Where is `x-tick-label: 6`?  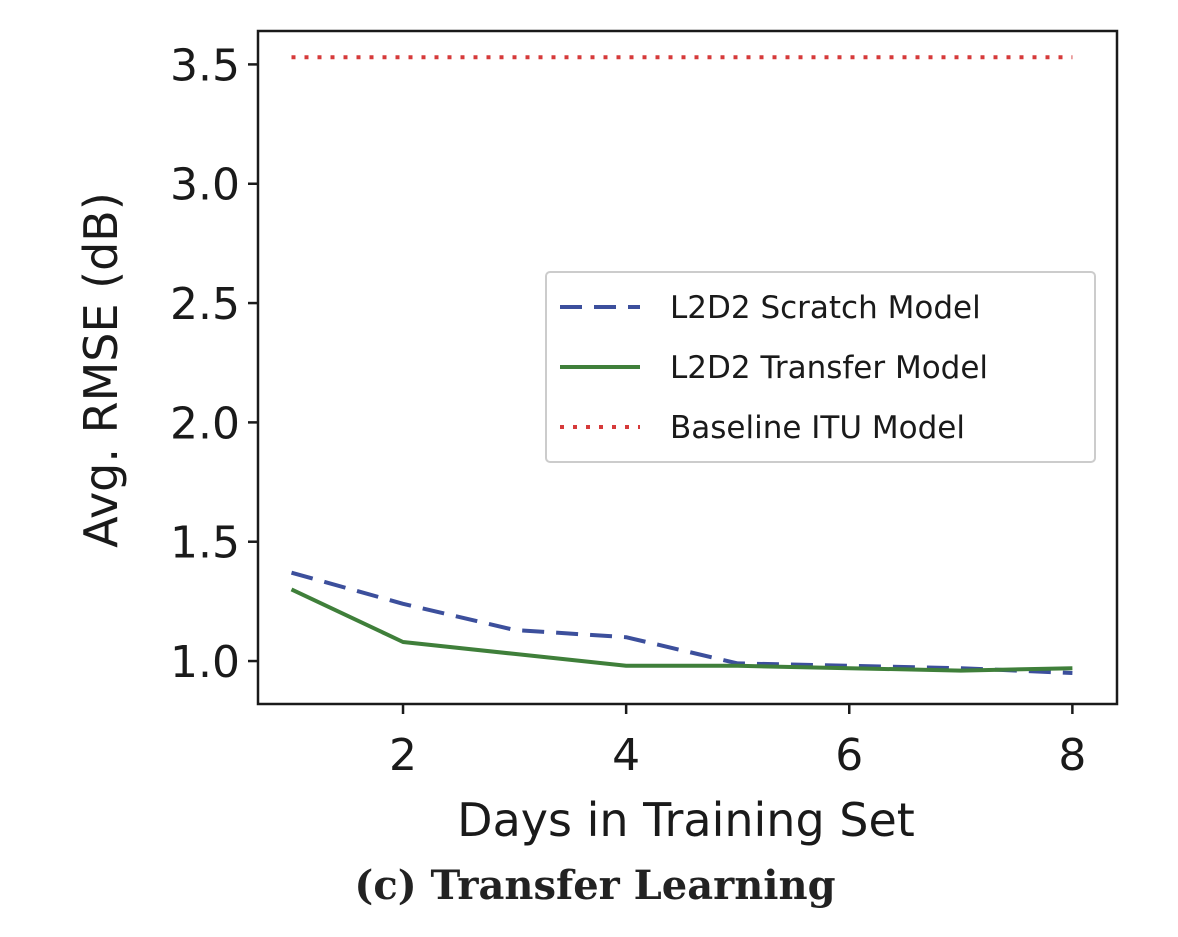
x-tick-label: 6 is located at coordinates (849, 755).